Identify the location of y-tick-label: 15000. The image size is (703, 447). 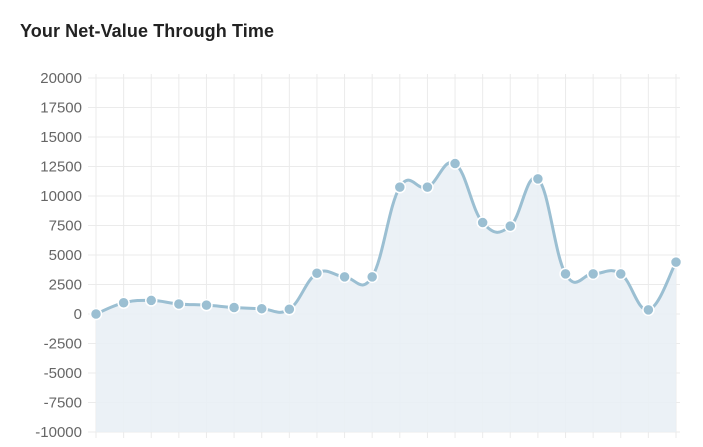
(61, 137).